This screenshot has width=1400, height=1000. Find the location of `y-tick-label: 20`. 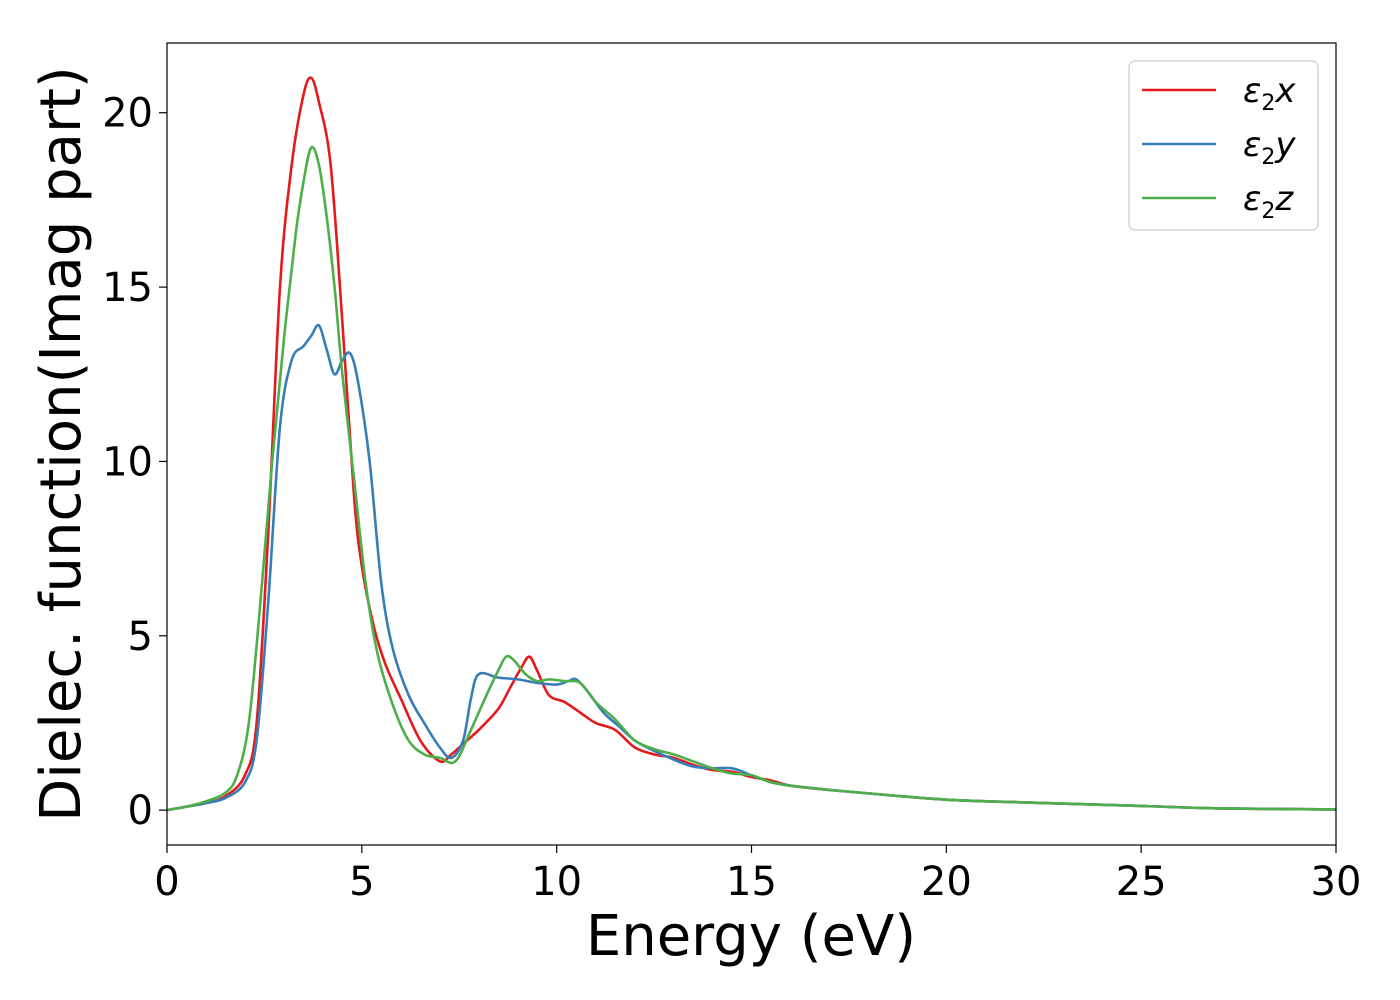

y-tick-label: 20 is located at coordinates (127, 114).